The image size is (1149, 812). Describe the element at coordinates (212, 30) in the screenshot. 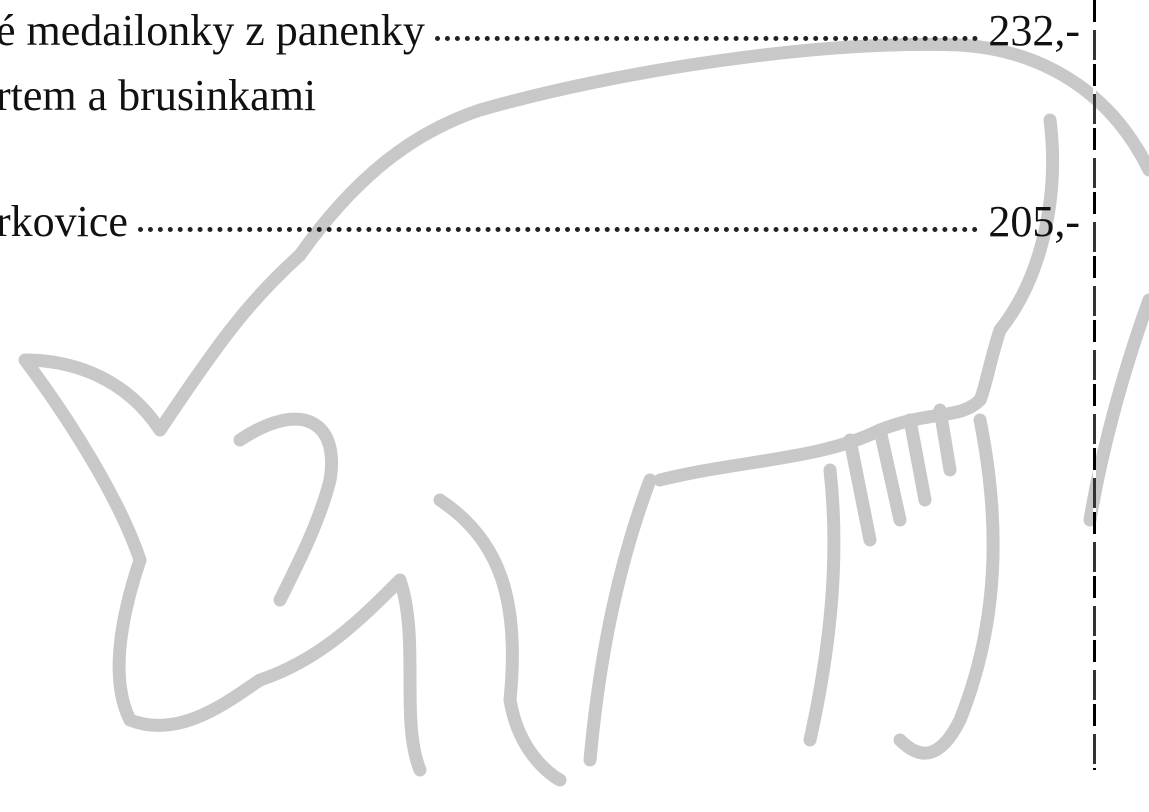

I see `item-name: é medailonky z panenky` at that location.